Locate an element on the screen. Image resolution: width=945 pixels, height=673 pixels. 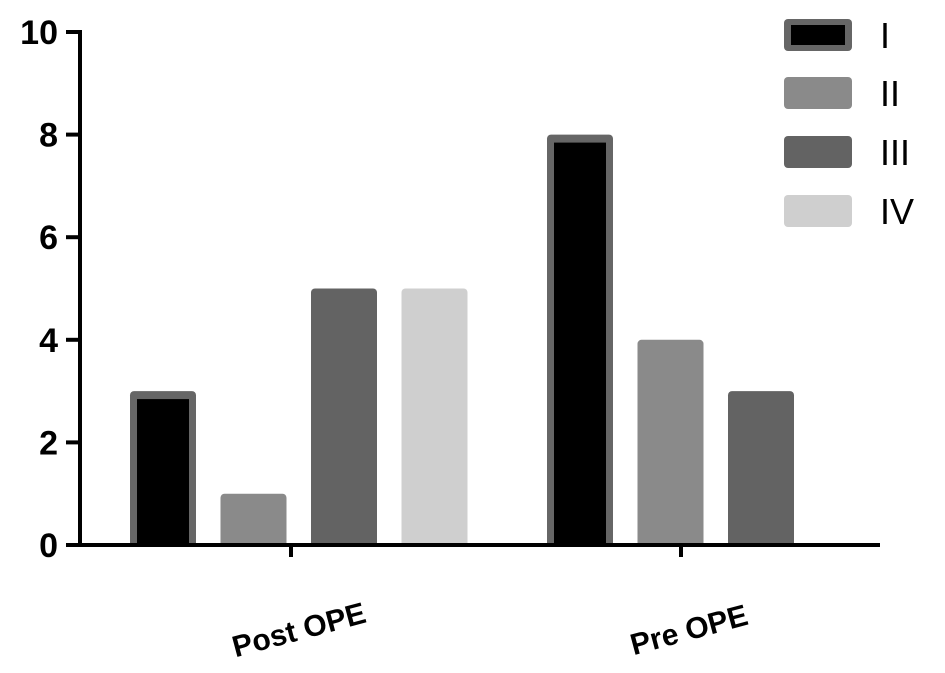
y-tick-label-8: 8 is located at coordinates (48, 136).